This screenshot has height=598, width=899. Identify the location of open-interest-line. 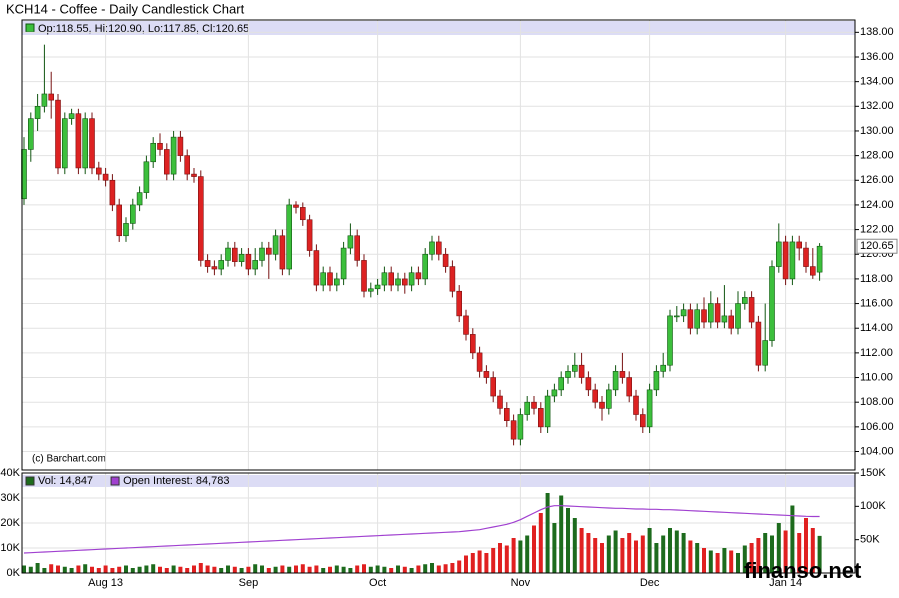
(421, 529).